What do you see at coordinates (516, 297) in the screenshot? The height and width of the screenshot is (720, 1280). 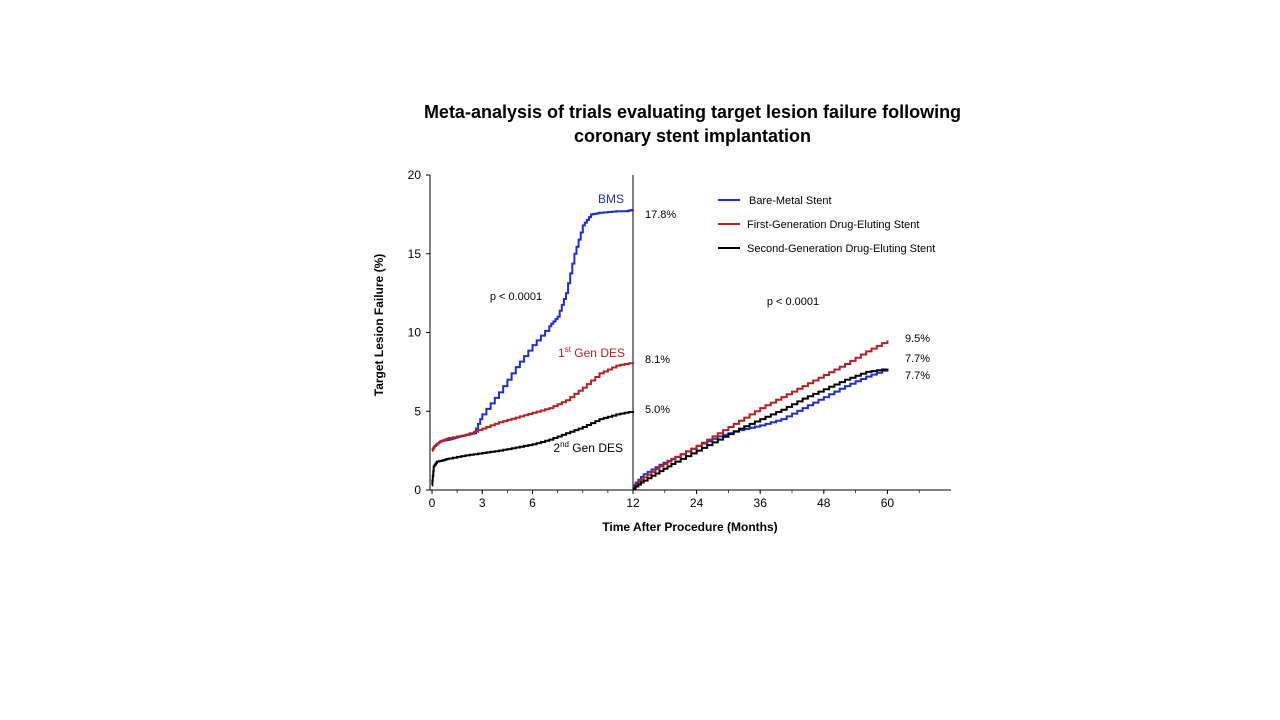 I see `p-value-left: p < 0.0001` at bounding box center [516, 297].